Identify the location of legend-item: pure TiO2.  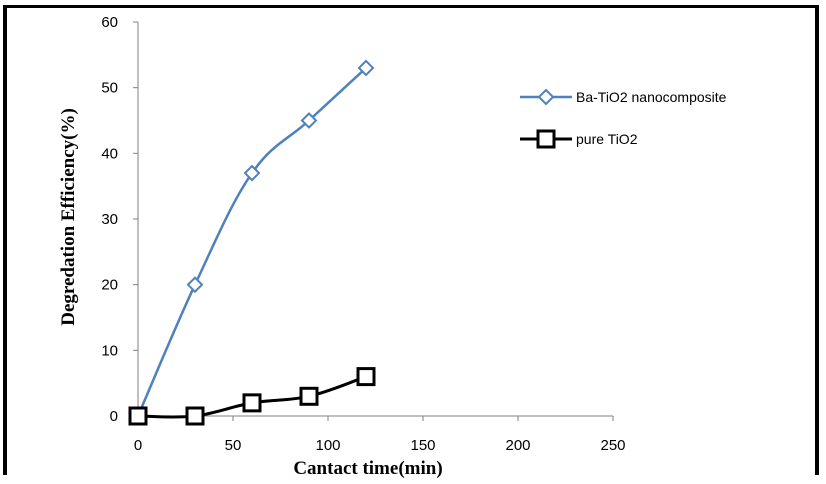
(579, 139).